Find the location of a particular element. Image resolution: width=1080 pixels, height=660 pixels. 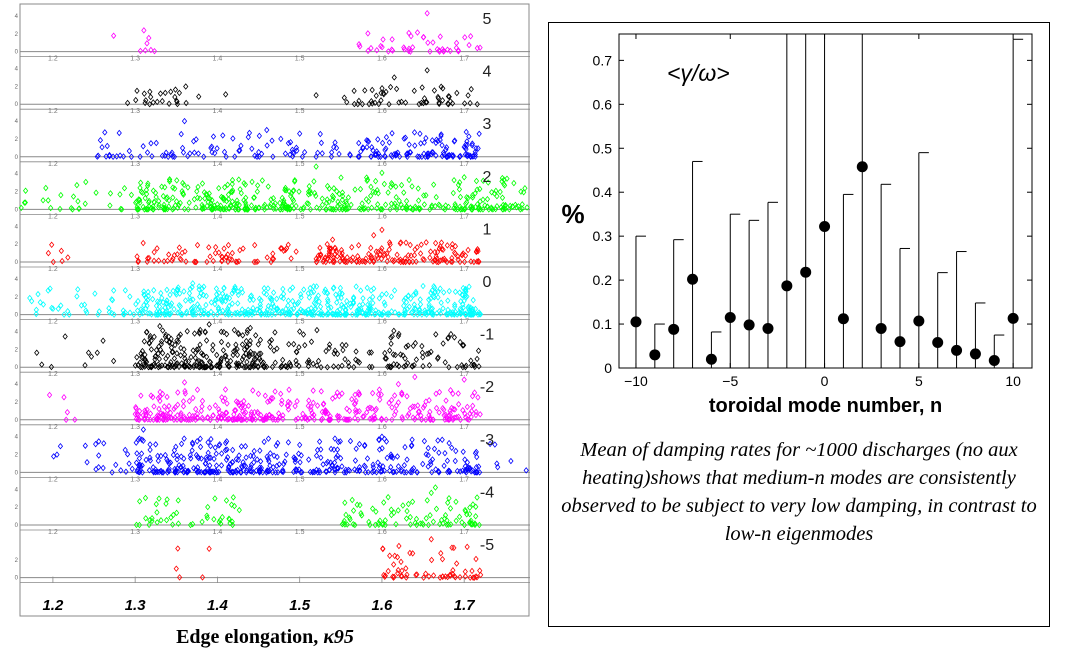

strip-x-tick-label: 1.5 is located at coordinates (300, 111).